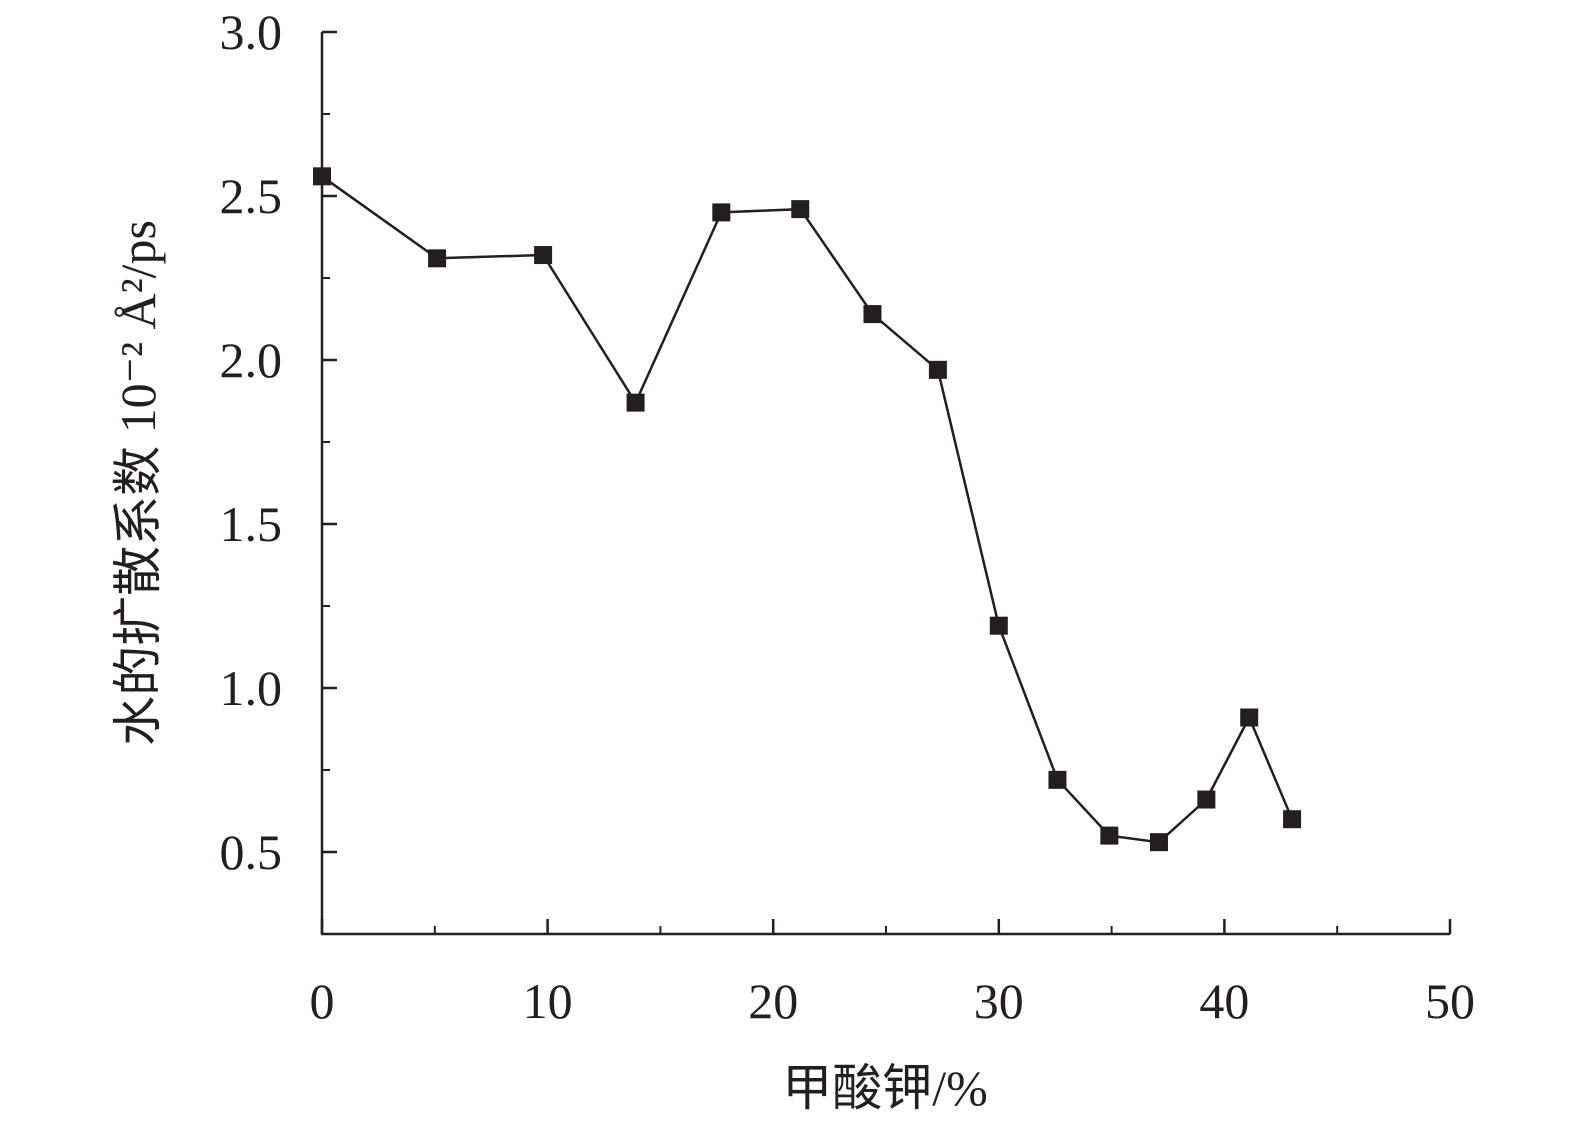 This screenshot has width=1575, height=1131. I want to click on x-tick-label: 50, so click(1450, 1001).